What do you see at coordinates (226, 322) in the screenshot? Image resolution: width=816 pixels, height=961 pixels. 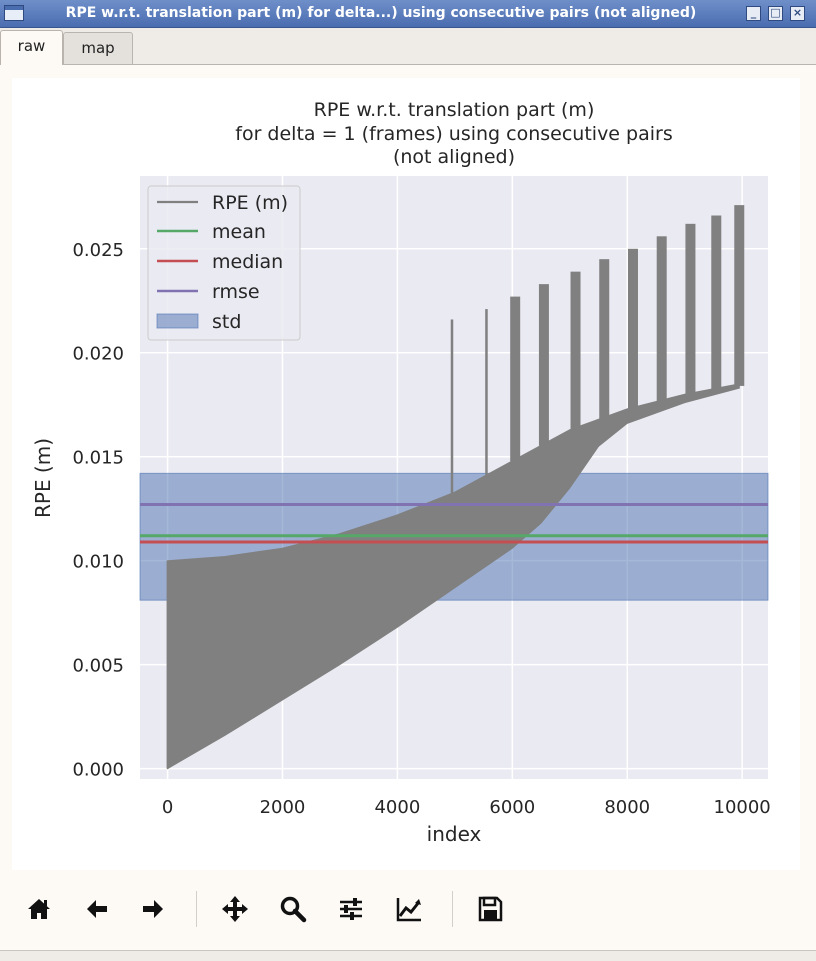 I see `legend-std-label: std` at bounding box center [226, 322].